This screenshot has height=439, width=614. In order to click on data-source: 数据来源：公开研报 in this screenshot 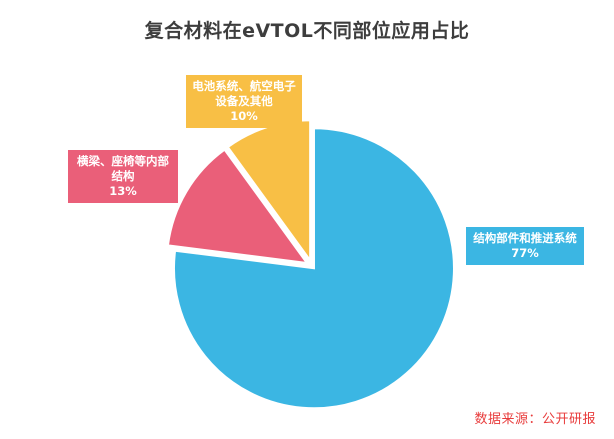, I will do `click(535, 419)`.